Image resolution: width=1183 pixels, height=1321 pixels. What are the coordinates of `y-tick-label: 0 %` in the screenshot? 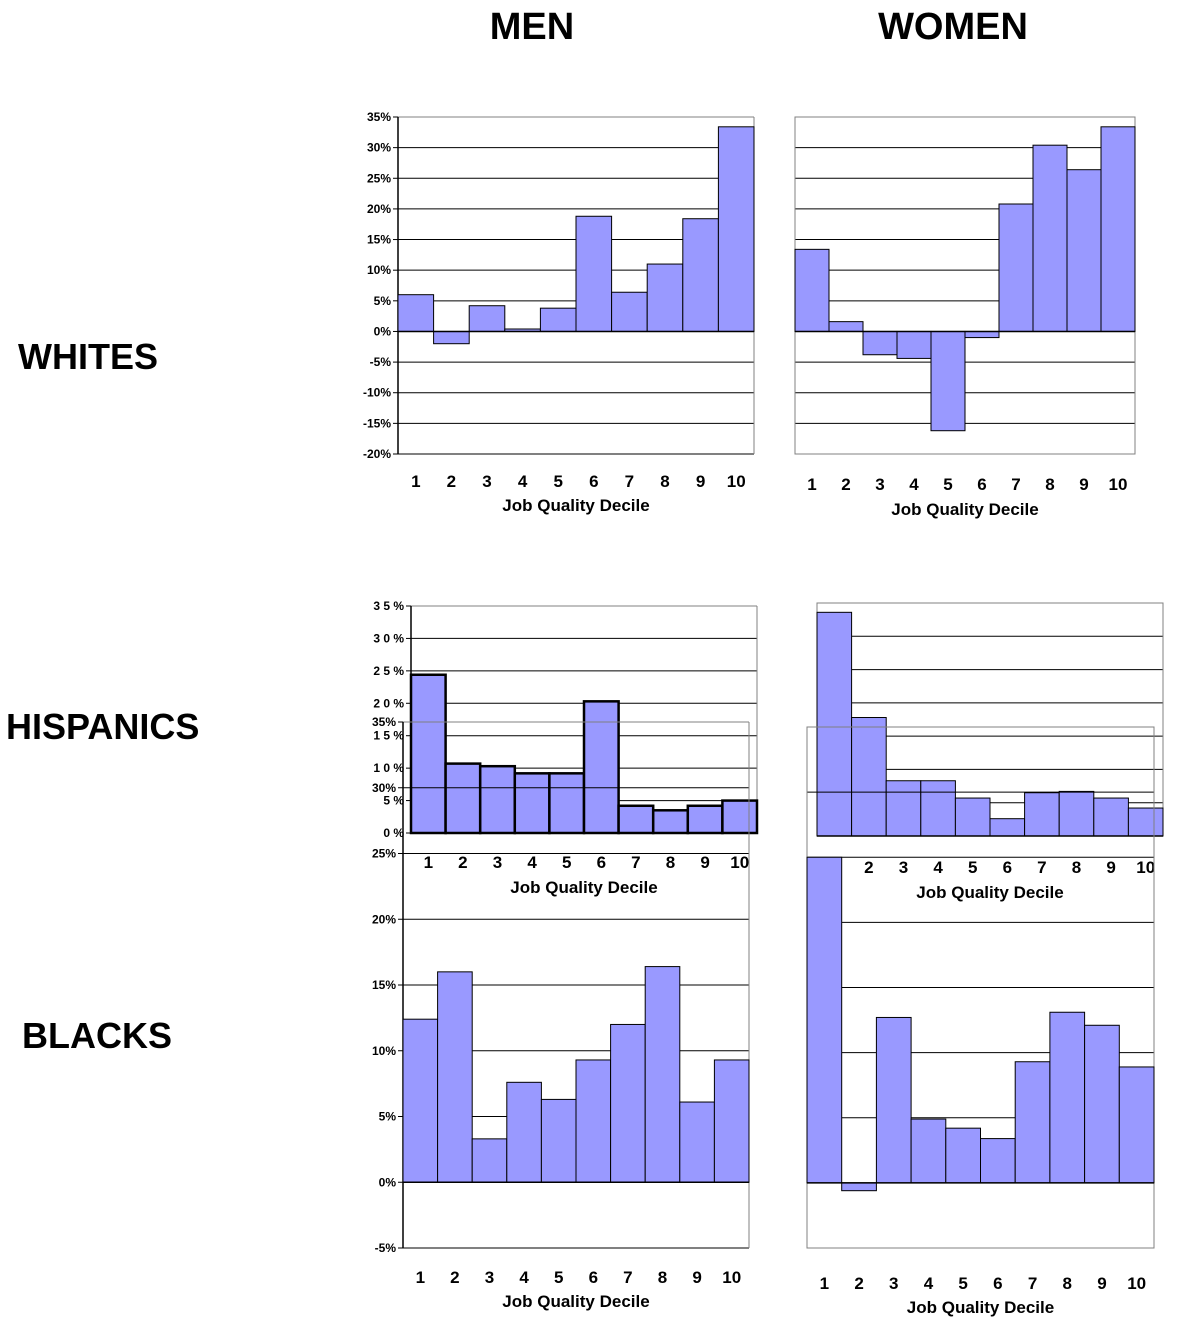 It's located at (393, 833).